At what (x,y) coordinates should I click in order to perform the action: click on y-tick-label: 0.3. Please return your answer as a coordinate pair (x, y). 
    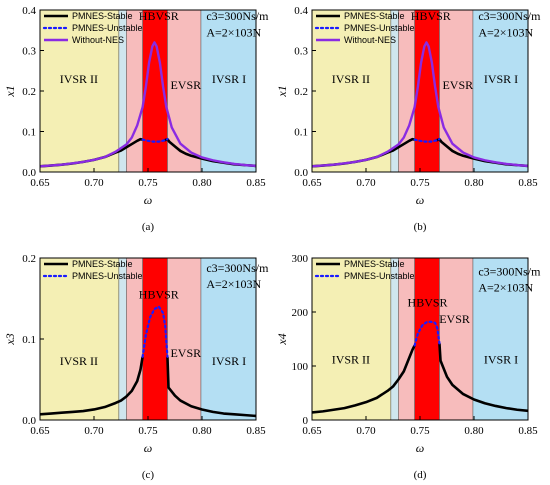
    Looking at the image, I should click on (29, 52).